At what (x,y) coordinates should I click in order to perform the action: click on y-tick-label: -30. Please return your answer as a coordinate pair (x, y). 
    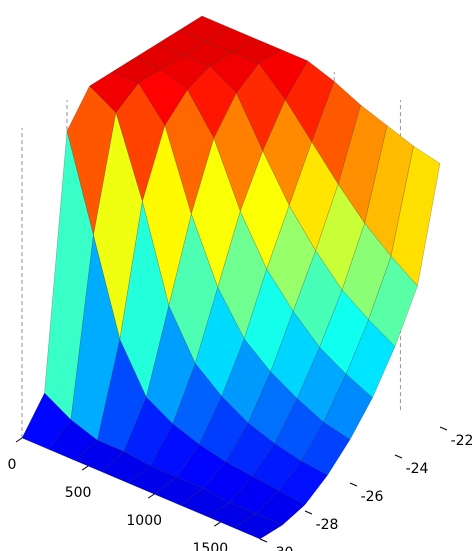
    Looking at the image, I should click on (282, 548).